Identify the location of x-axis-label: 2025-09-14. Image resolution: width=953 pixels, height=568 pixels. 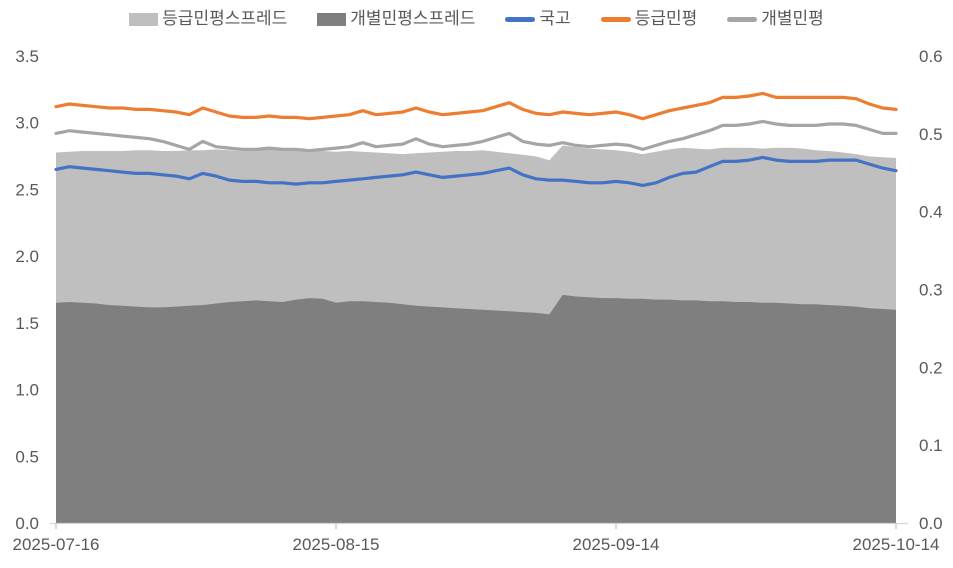
(616, 544).